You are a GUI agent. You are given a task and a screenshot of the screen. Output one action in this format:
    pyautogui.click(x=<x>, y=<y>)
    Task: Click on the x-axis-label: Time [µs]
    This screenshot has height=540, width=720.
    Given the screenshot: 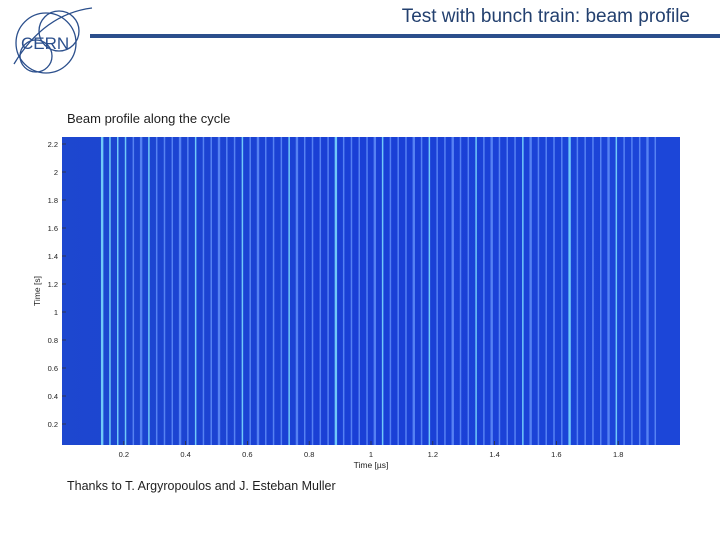 What is the action you would take?
    pyautogui.click(x=371, y=465)
    